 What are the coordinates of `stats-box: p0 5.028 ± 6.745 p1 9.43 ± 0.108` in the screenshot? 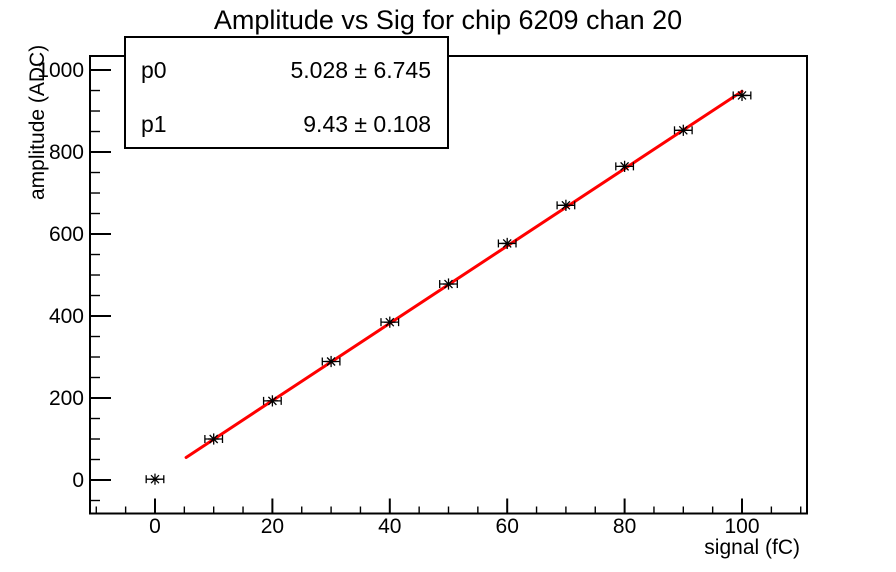 It's located at (286, 92).